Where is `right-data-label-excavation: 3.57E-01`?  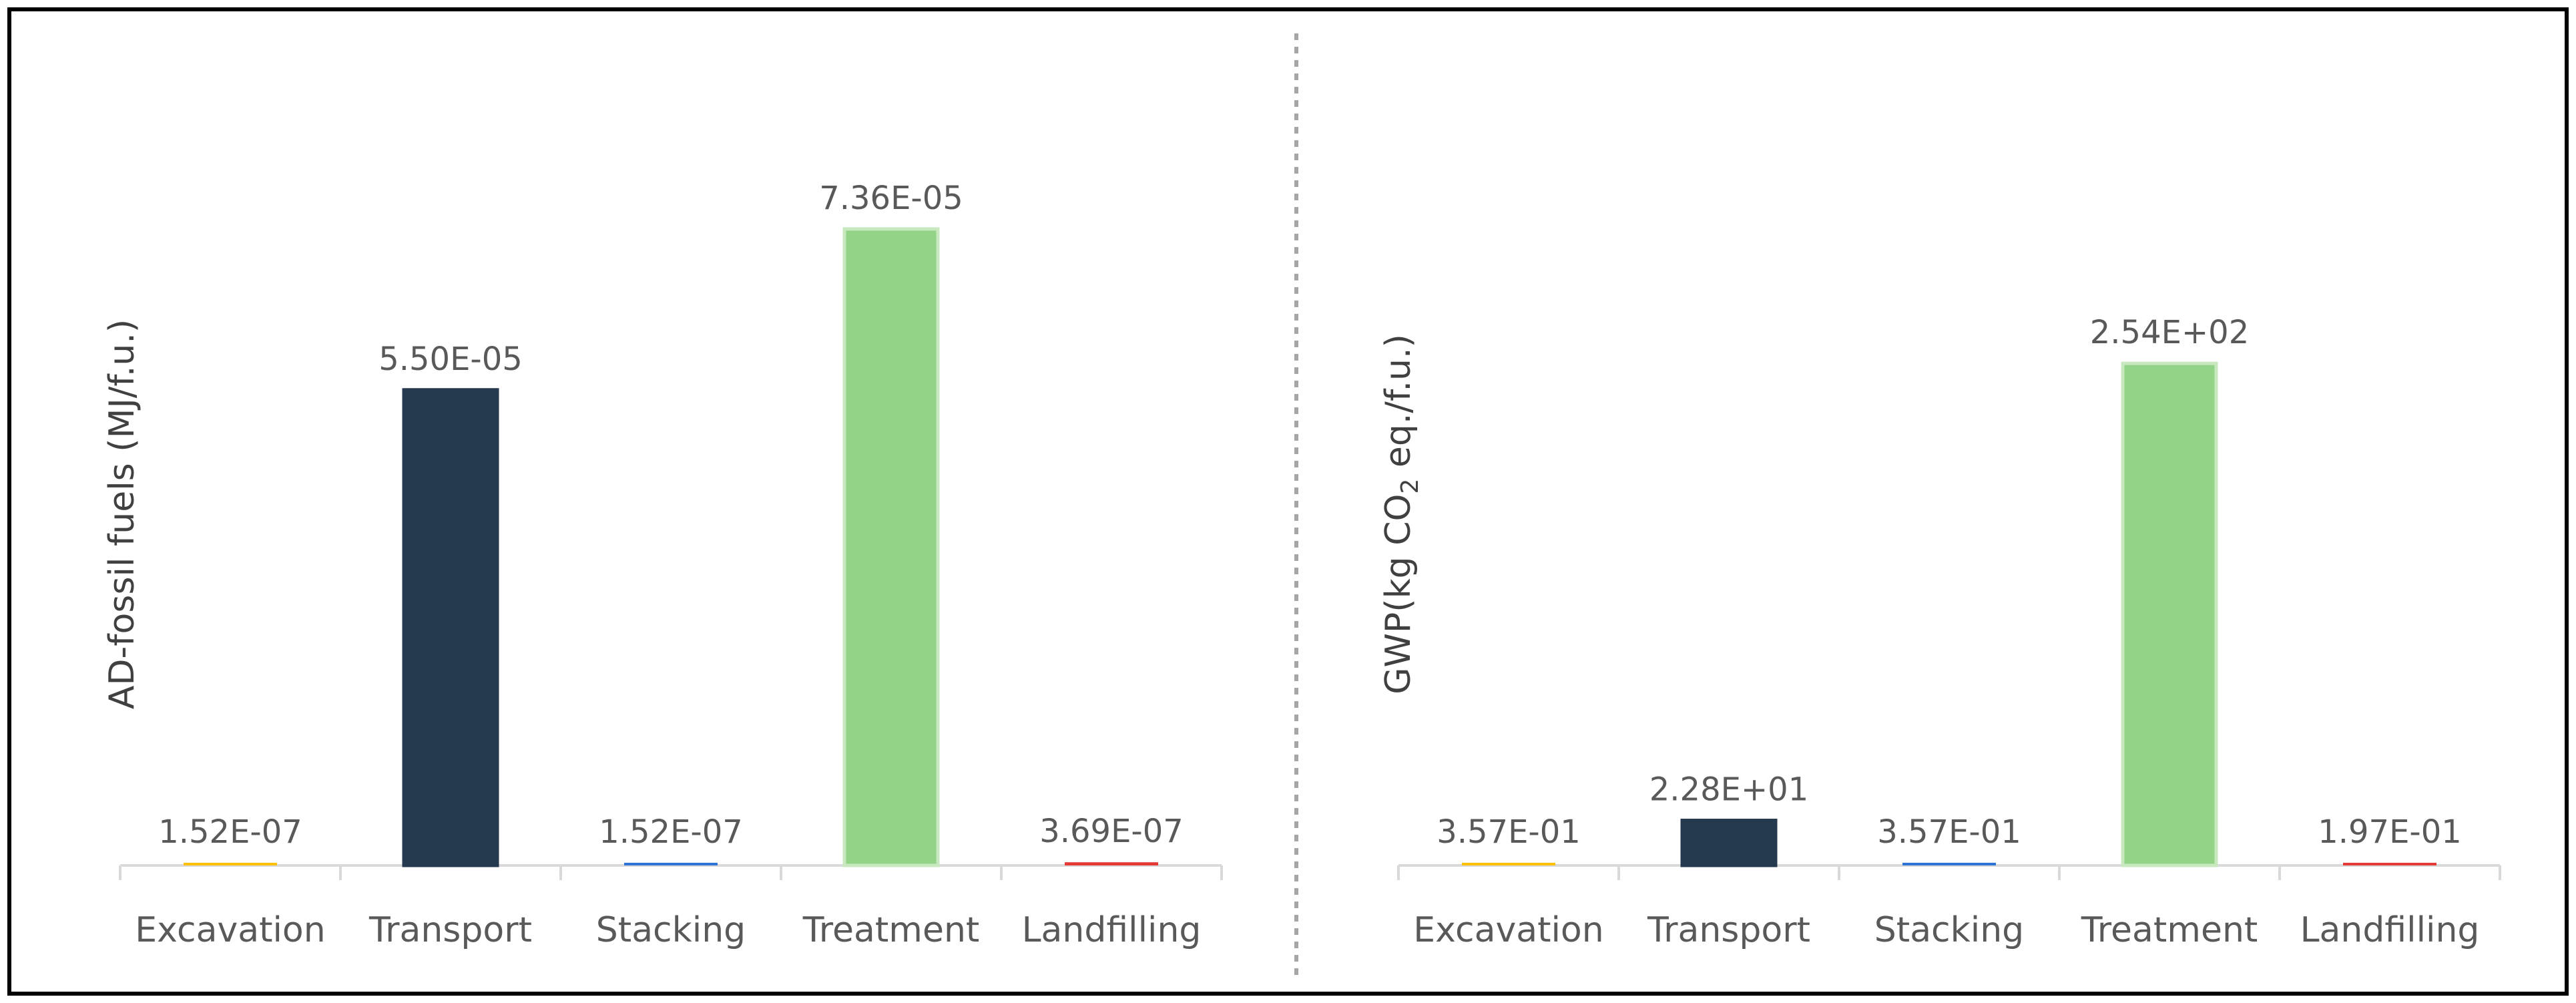
right-data-label-excavation: 3.57E-01 is located at coordinates (1509, 832).